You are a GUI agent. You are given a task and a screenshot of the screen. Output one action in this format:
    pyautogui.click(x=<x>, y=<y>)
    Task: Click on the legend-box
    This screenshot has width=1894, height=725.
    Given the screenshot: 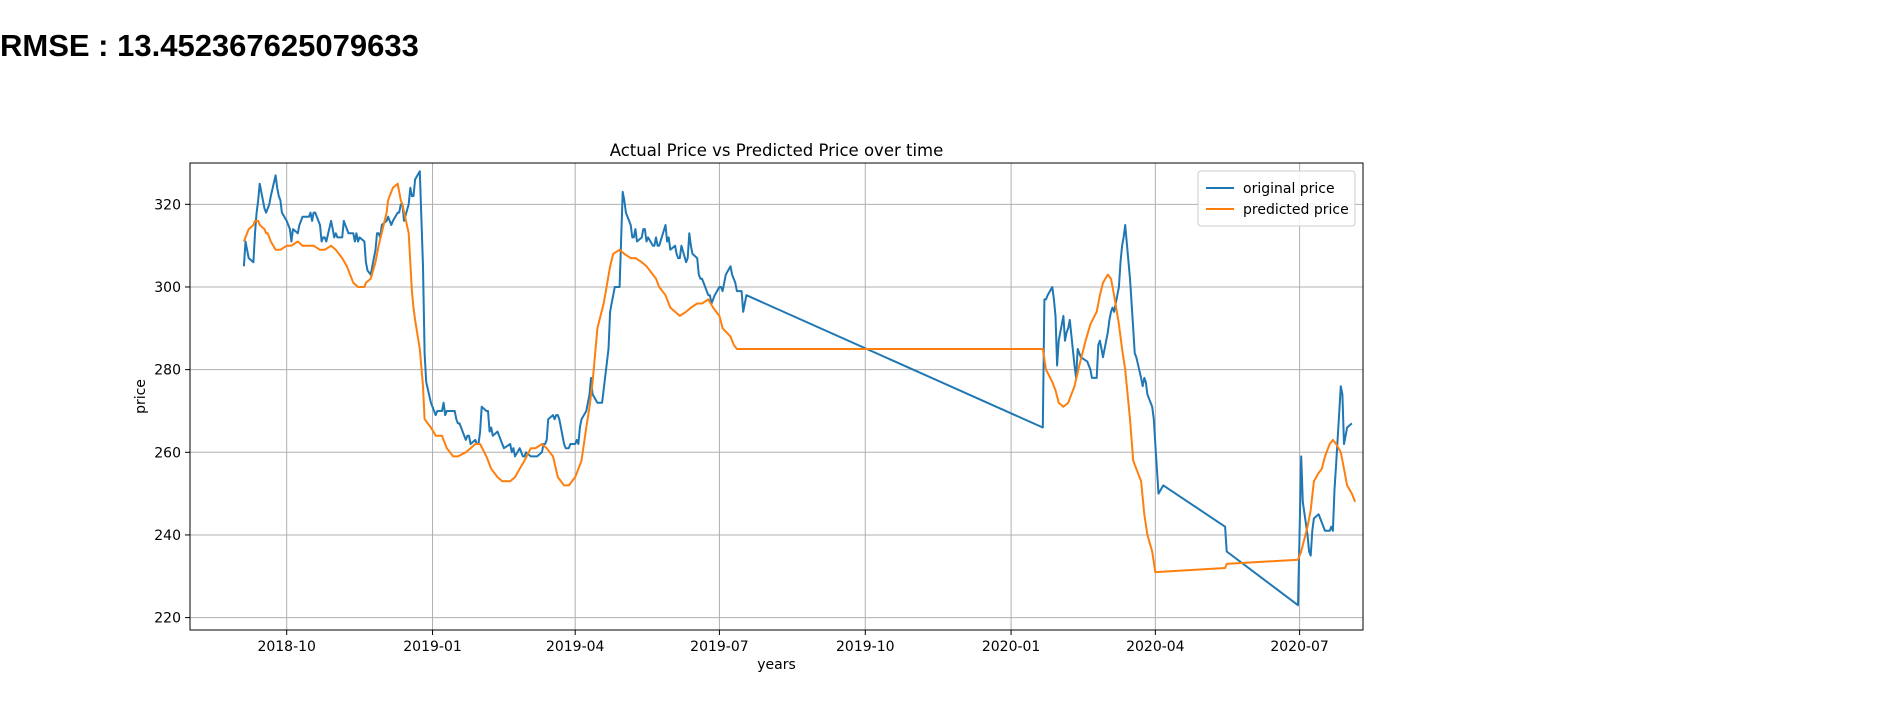 What is the action you would take?
    pyautogui.click(x=1276, y=198)
    